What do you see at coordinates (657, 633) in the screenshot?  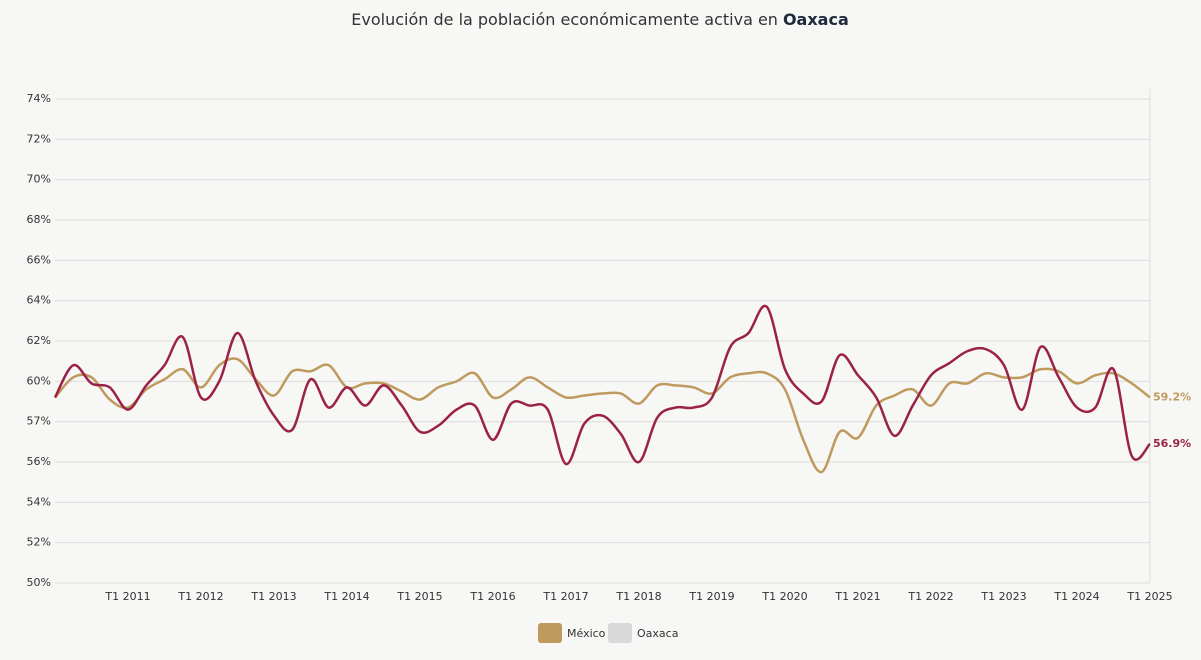 I see `legend-label: Oaxaca` at bounding box center [657, 633].